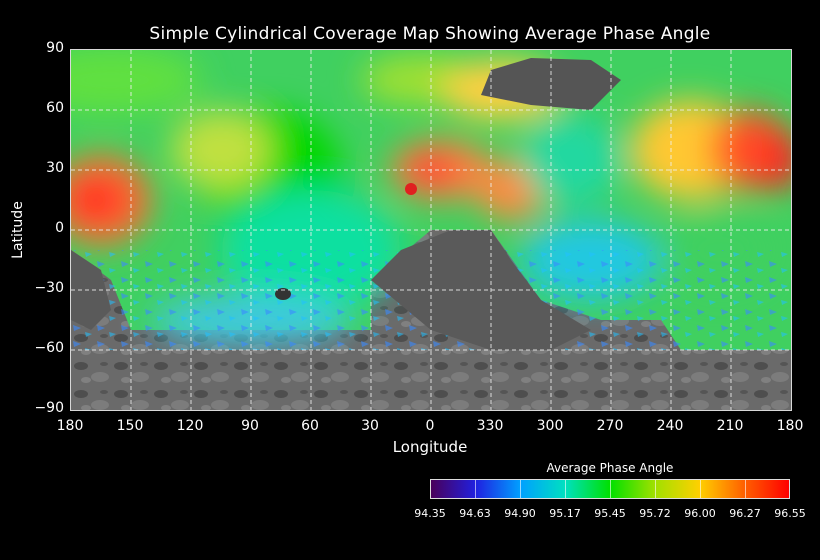 Image resolution: width=820 pixels, height=560 pixels. I want to click on x-tick-label: 90, so click(250, 426).